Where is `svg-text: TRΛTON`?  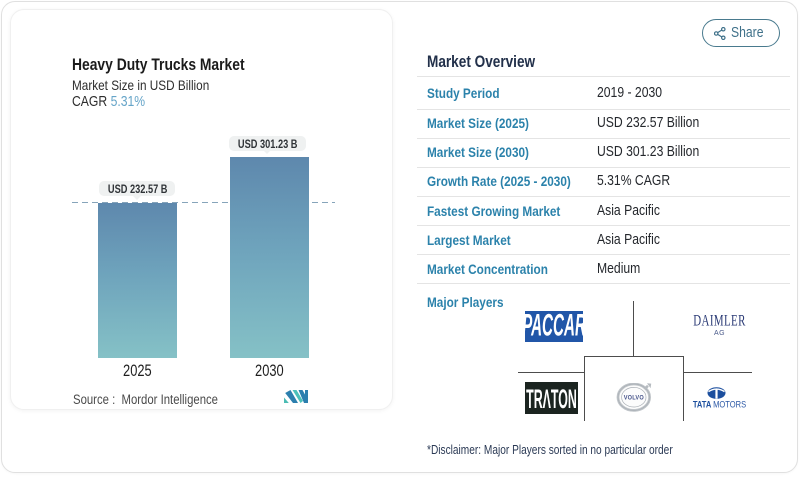
svg-text: TRΛTON is located at coordinates (551, 399).